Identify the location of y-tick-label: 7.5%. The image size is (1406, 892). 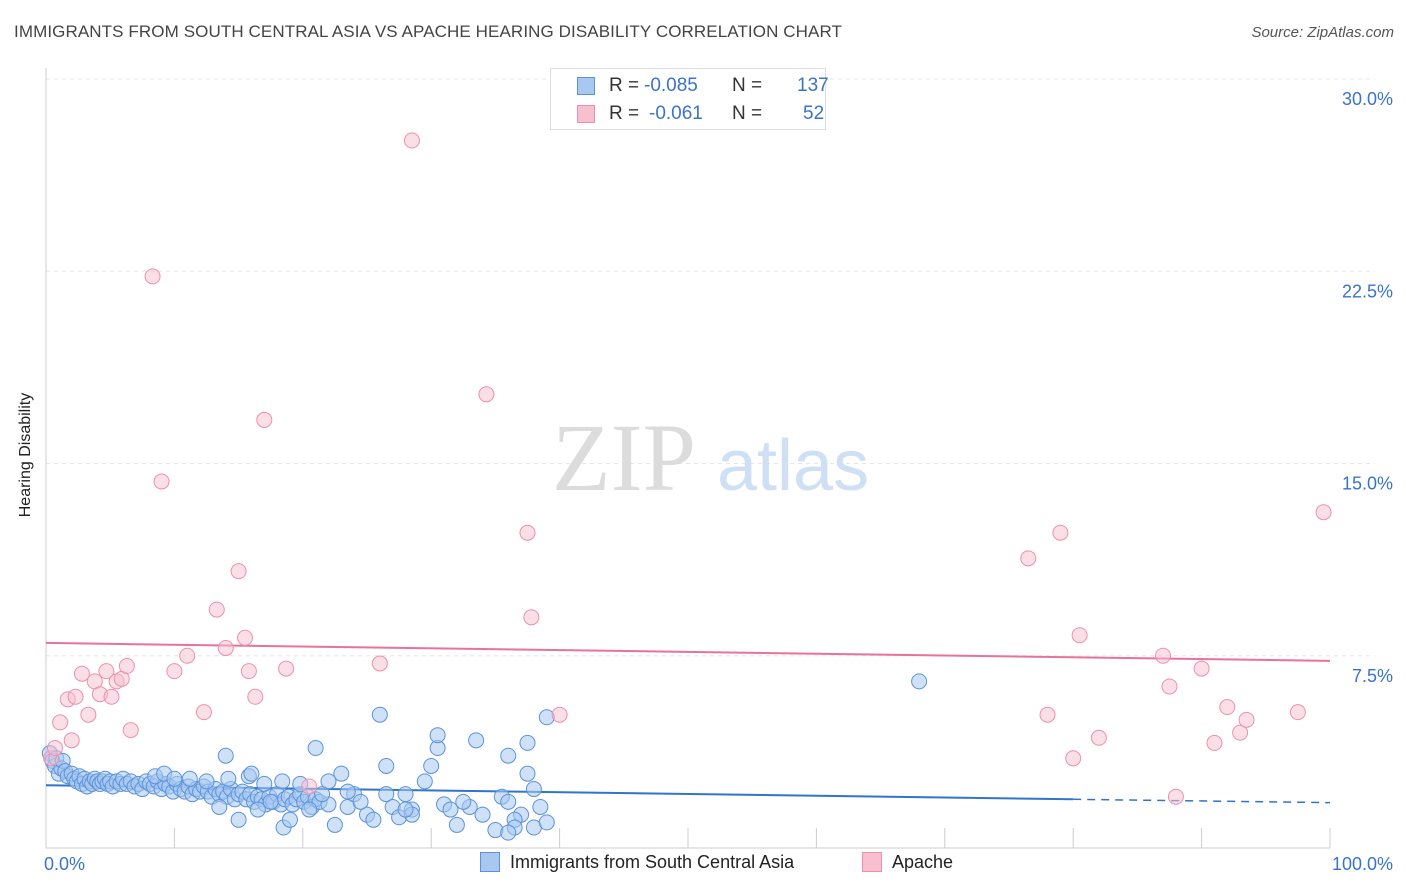
(1372, 676).